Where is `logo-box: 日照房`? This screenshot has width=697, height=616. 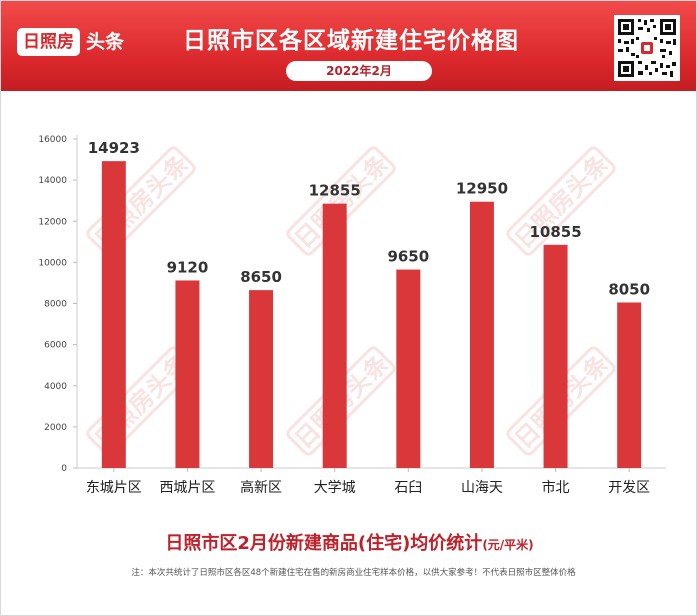
logo-box: 日照房 is located at coordinates (48, 42).